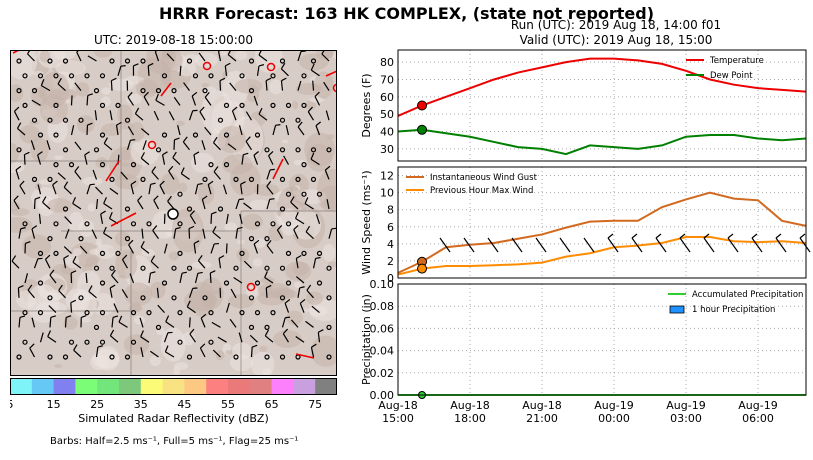 The height and width of the screenshot is (460, 813). I want to click on y-tick-label: 30, so click(387, 149).